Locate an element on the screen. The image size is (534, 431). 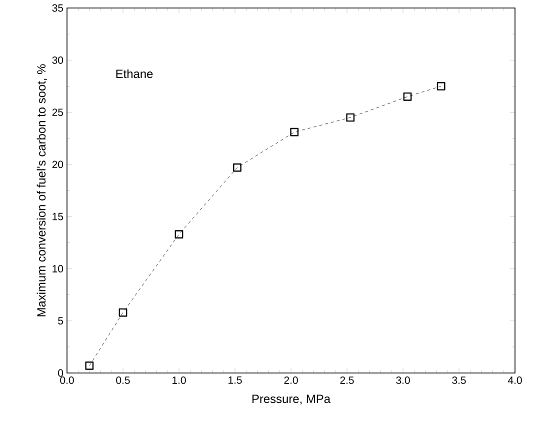
y-tick-label: 30 is located at coordinates (58, 60).